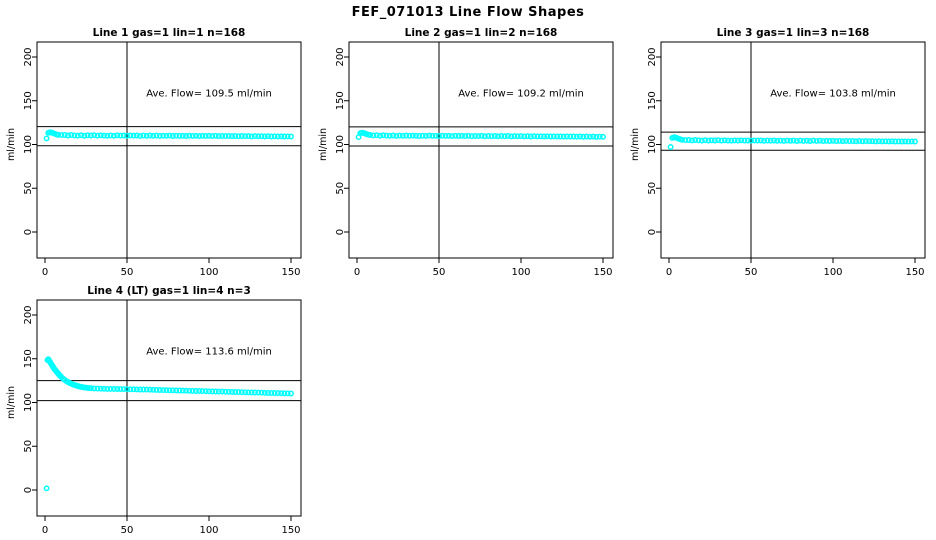 The image size is (936, 540). I want to click on y-tick-label: 150, so click(340, 100).